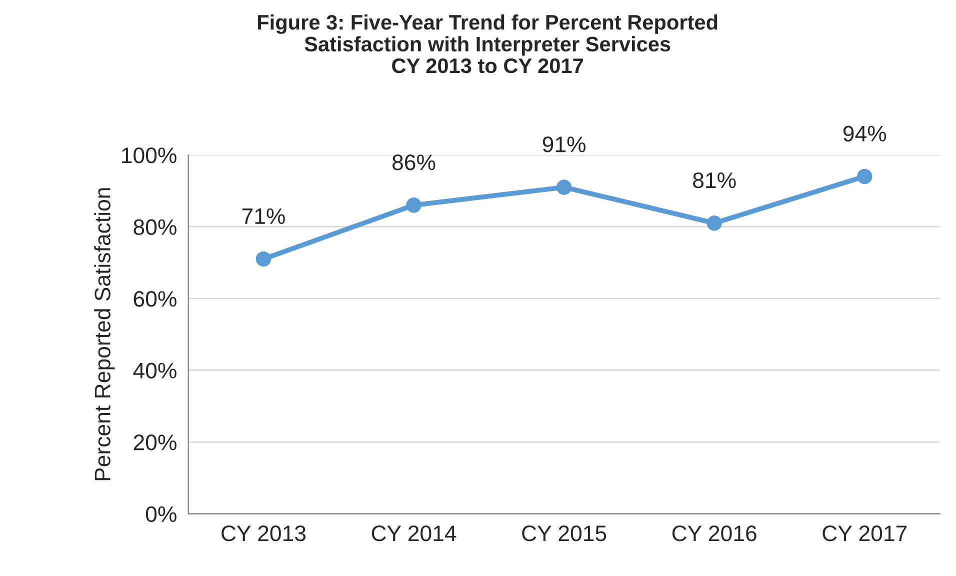 The width and height of the screenshot is (956, 576). What do you see at coordinates (414, 162) in the screenshot?
I see `data-label: 86%` at bounding box center [414, 162].